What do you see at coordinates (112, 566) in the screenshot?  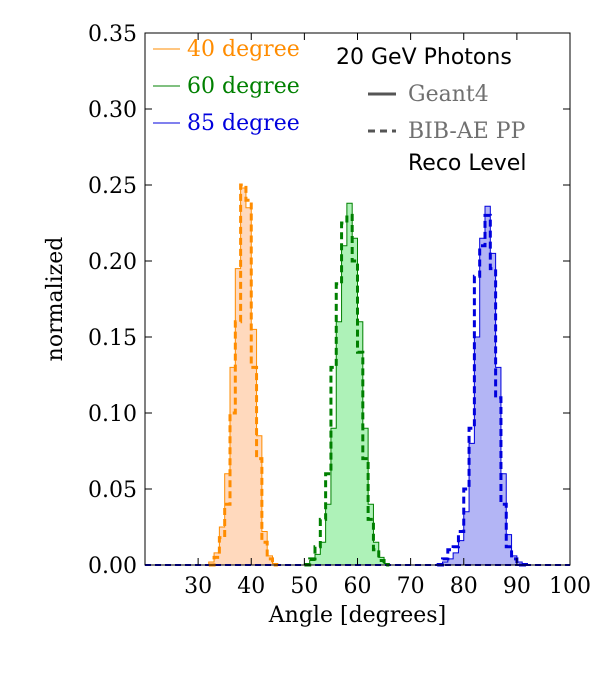 I see `y-tick-label: 0.00` at bounding box center [112, 566].